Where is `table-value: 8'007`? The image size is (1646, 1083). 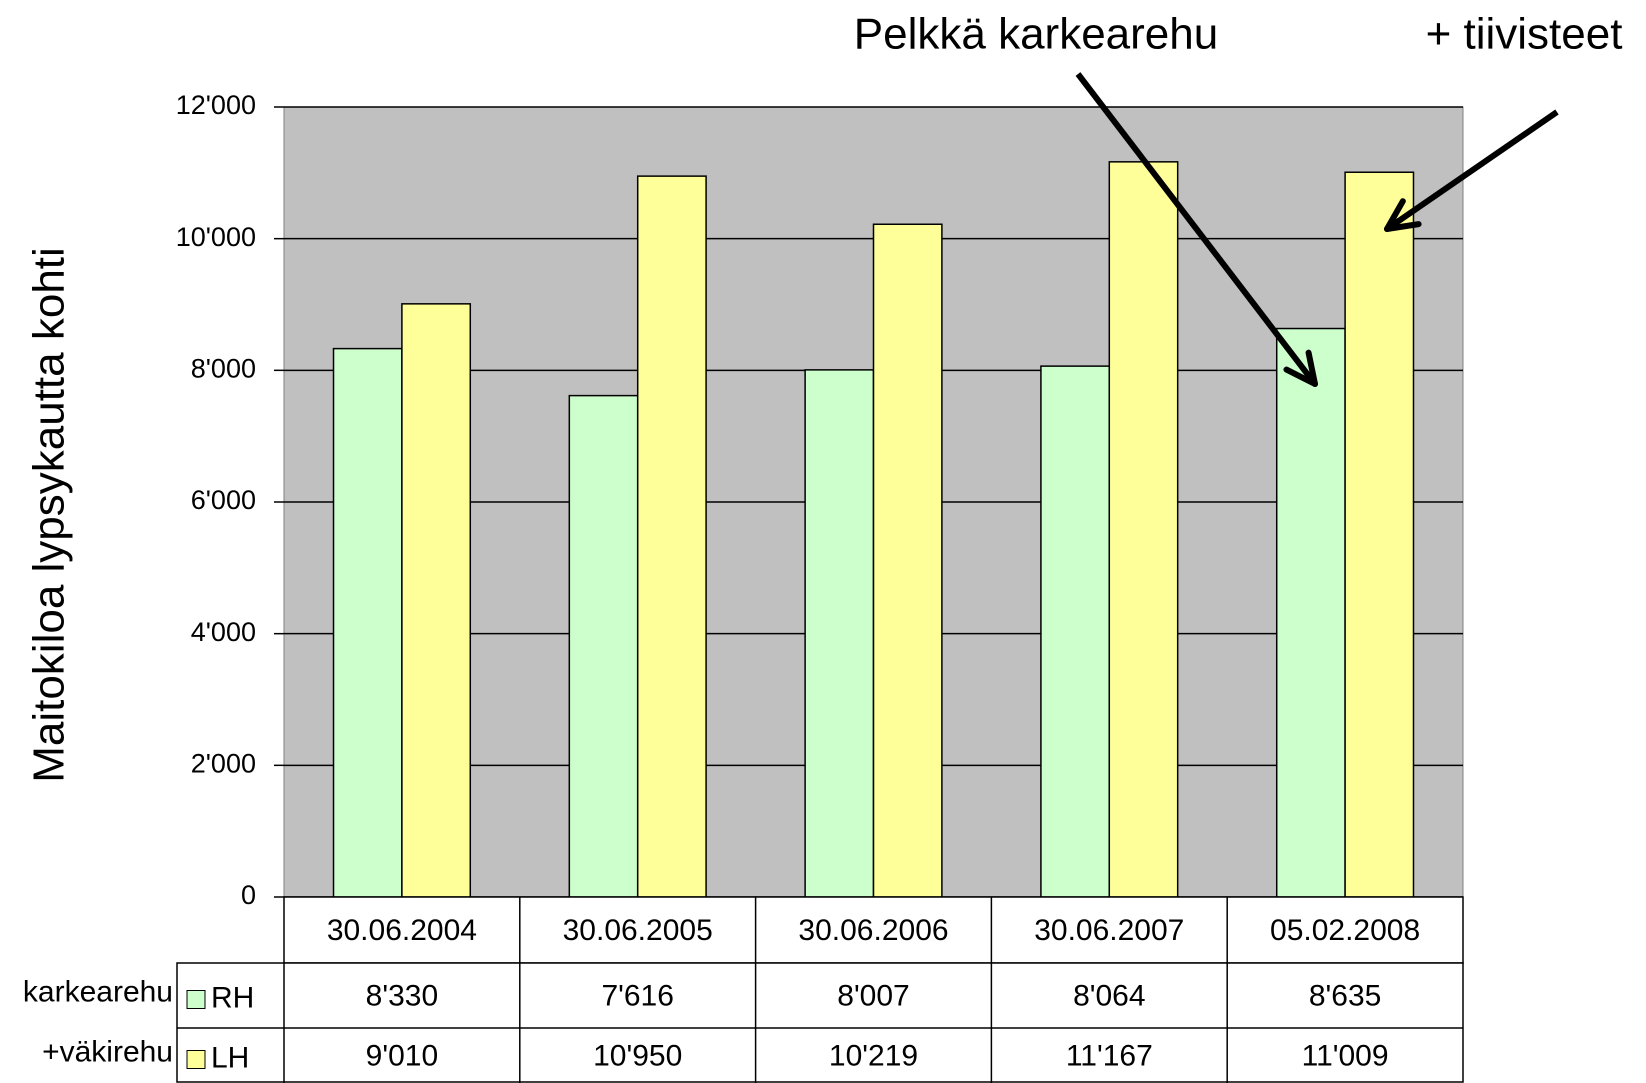
table-value: 8'007 is located at coordinates (873, 995).